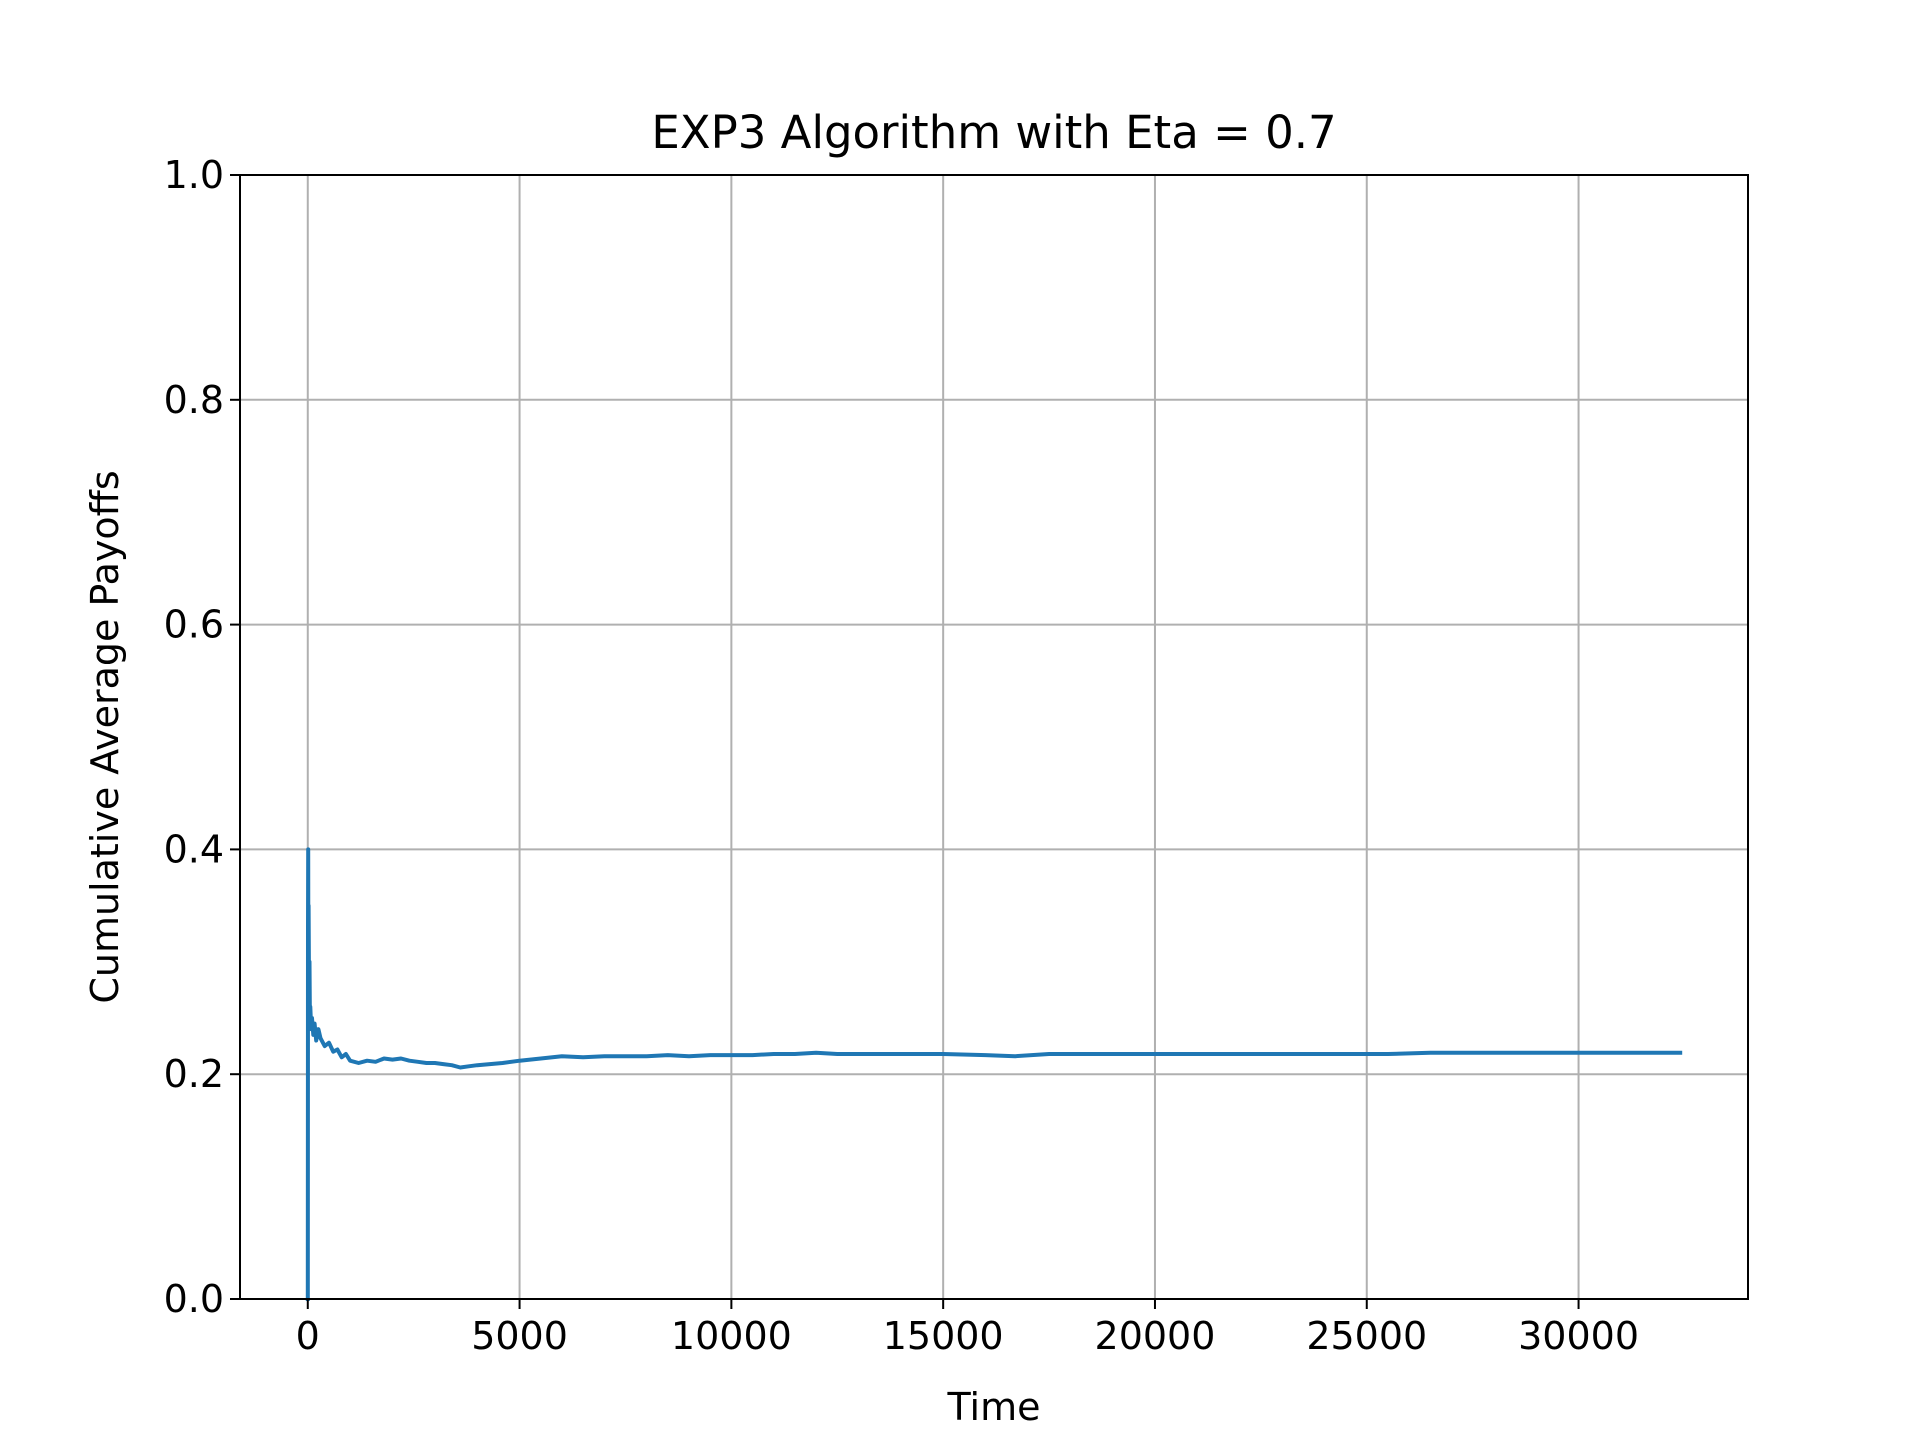  What do you see at coordinates (519, 1336) in the screenshot?
I see `x-tick-label: 5000` at bounding box center [519, 1336].